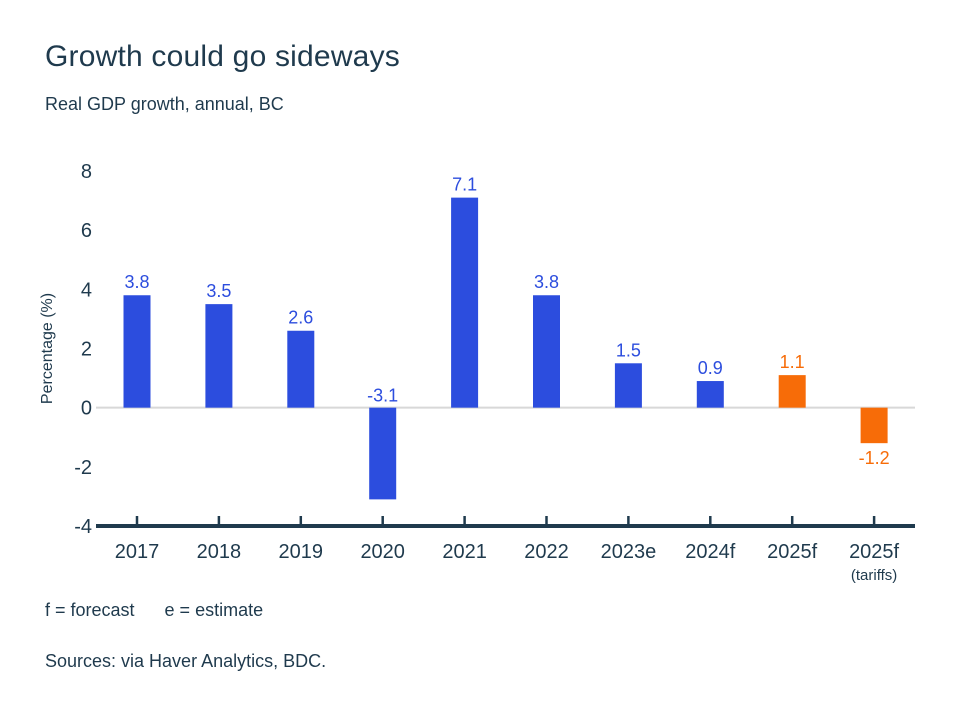 This screenshot has width=960, height=720. I want to click on bar-value-label: 3.5, so click(218, 291).